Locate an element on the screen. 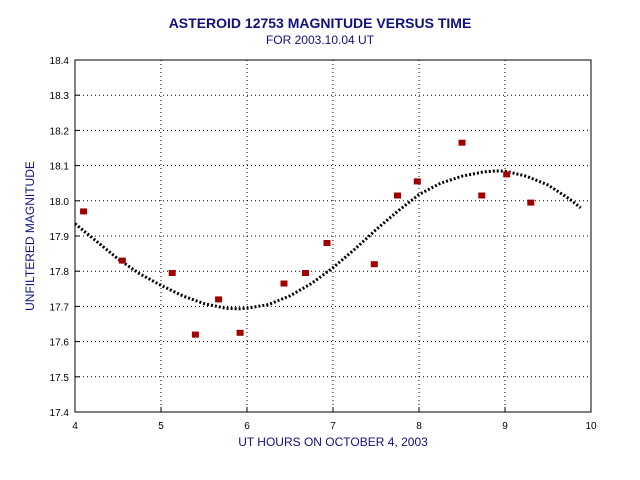  y-tick-label: 18.1 is located at coordinates (60, 167).